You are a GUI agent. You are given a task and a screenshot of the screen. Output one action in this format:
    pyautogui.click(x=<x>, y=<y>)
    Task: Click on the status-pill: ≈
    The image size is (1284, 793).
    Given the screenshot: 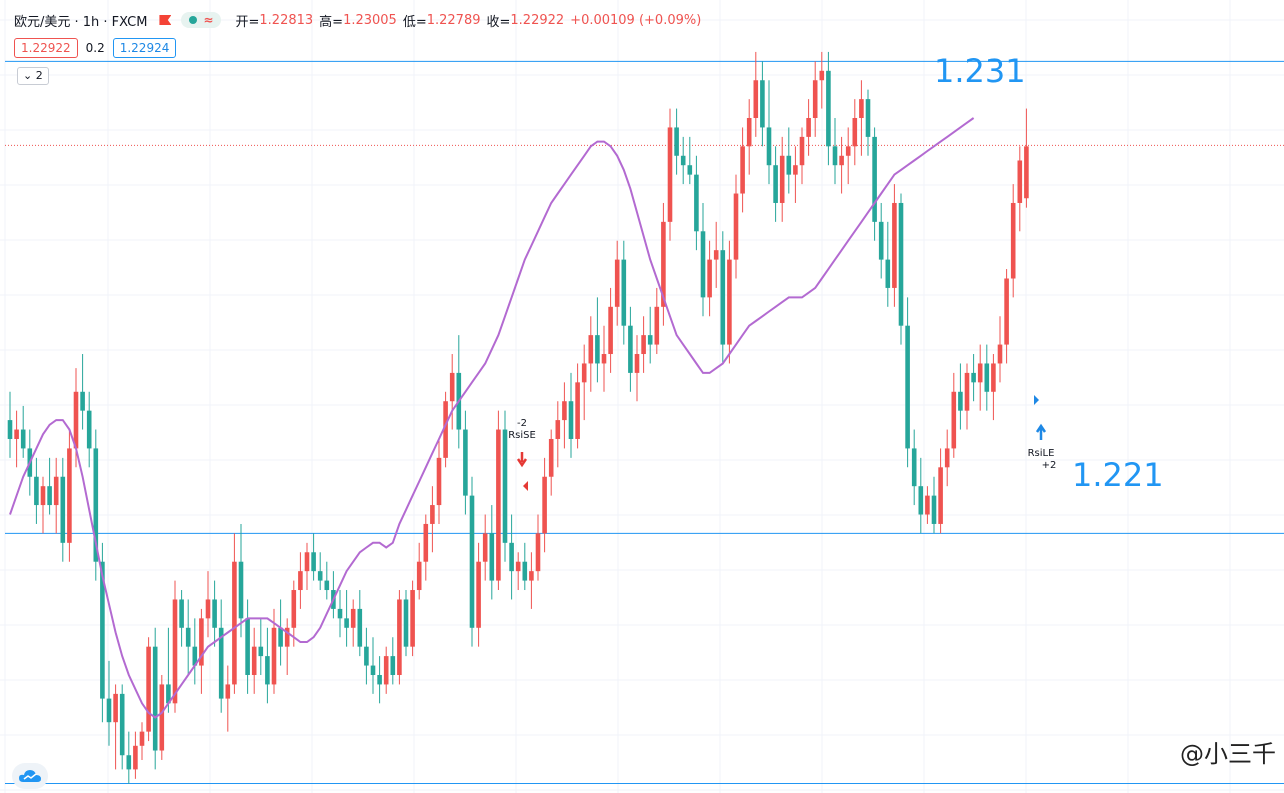 What is the action you would take?
    pyautogui.click(x=201, y=20)
    